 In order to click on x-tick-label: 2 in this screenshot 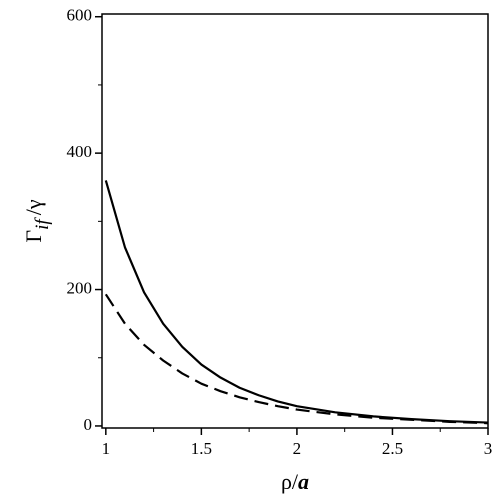, I will do `click(297, 448)`.